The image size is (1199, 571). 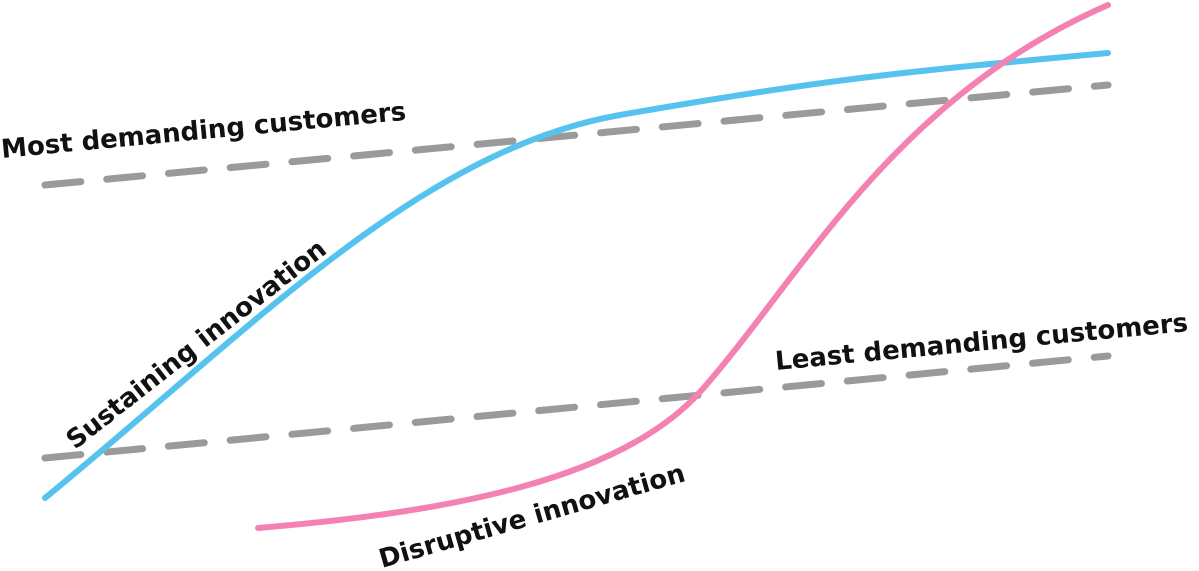 I want to click on sustaining-label: Sustaining innovation, so click(x=197, y=344).